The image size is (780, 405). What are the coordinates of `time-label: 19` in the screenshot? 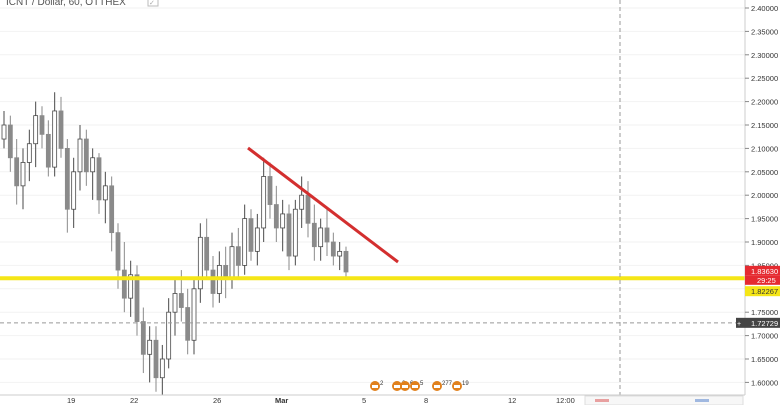 It's located at (71, 400).